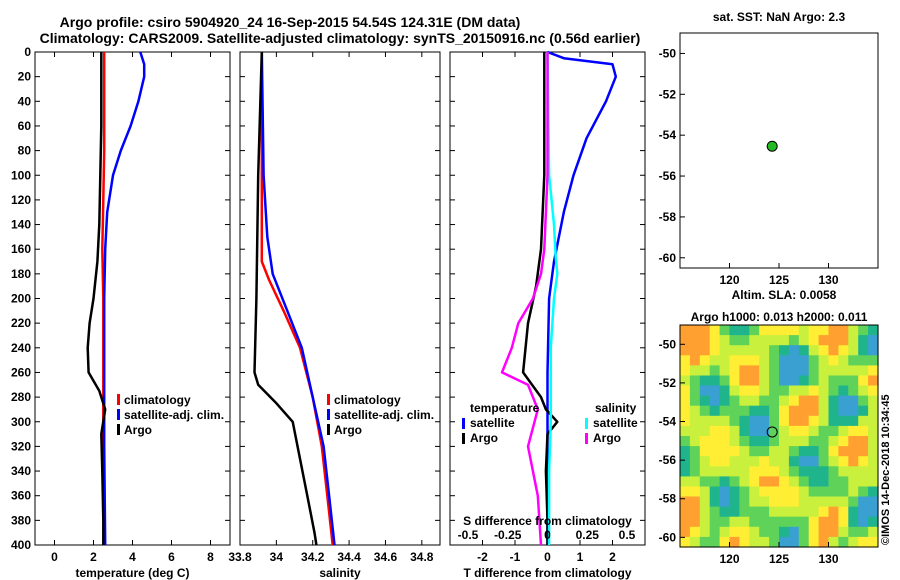  What do you see at coordinates (668, 217) in the screenshot?
I see `y-tick-label: -58` at bounding box center [668, 217].